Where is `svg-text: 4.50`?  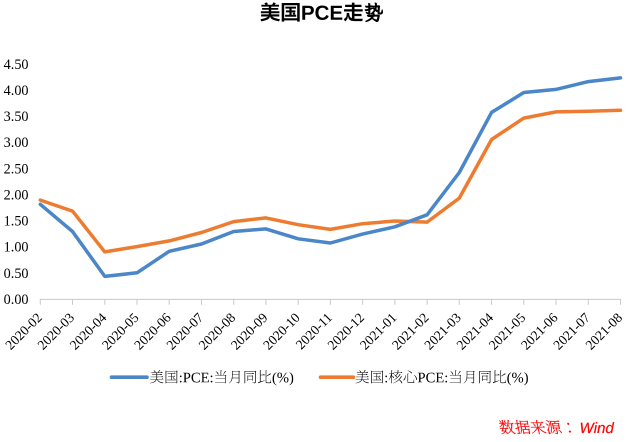
svg-text: 4.50 is located at coordinates (16, 65).